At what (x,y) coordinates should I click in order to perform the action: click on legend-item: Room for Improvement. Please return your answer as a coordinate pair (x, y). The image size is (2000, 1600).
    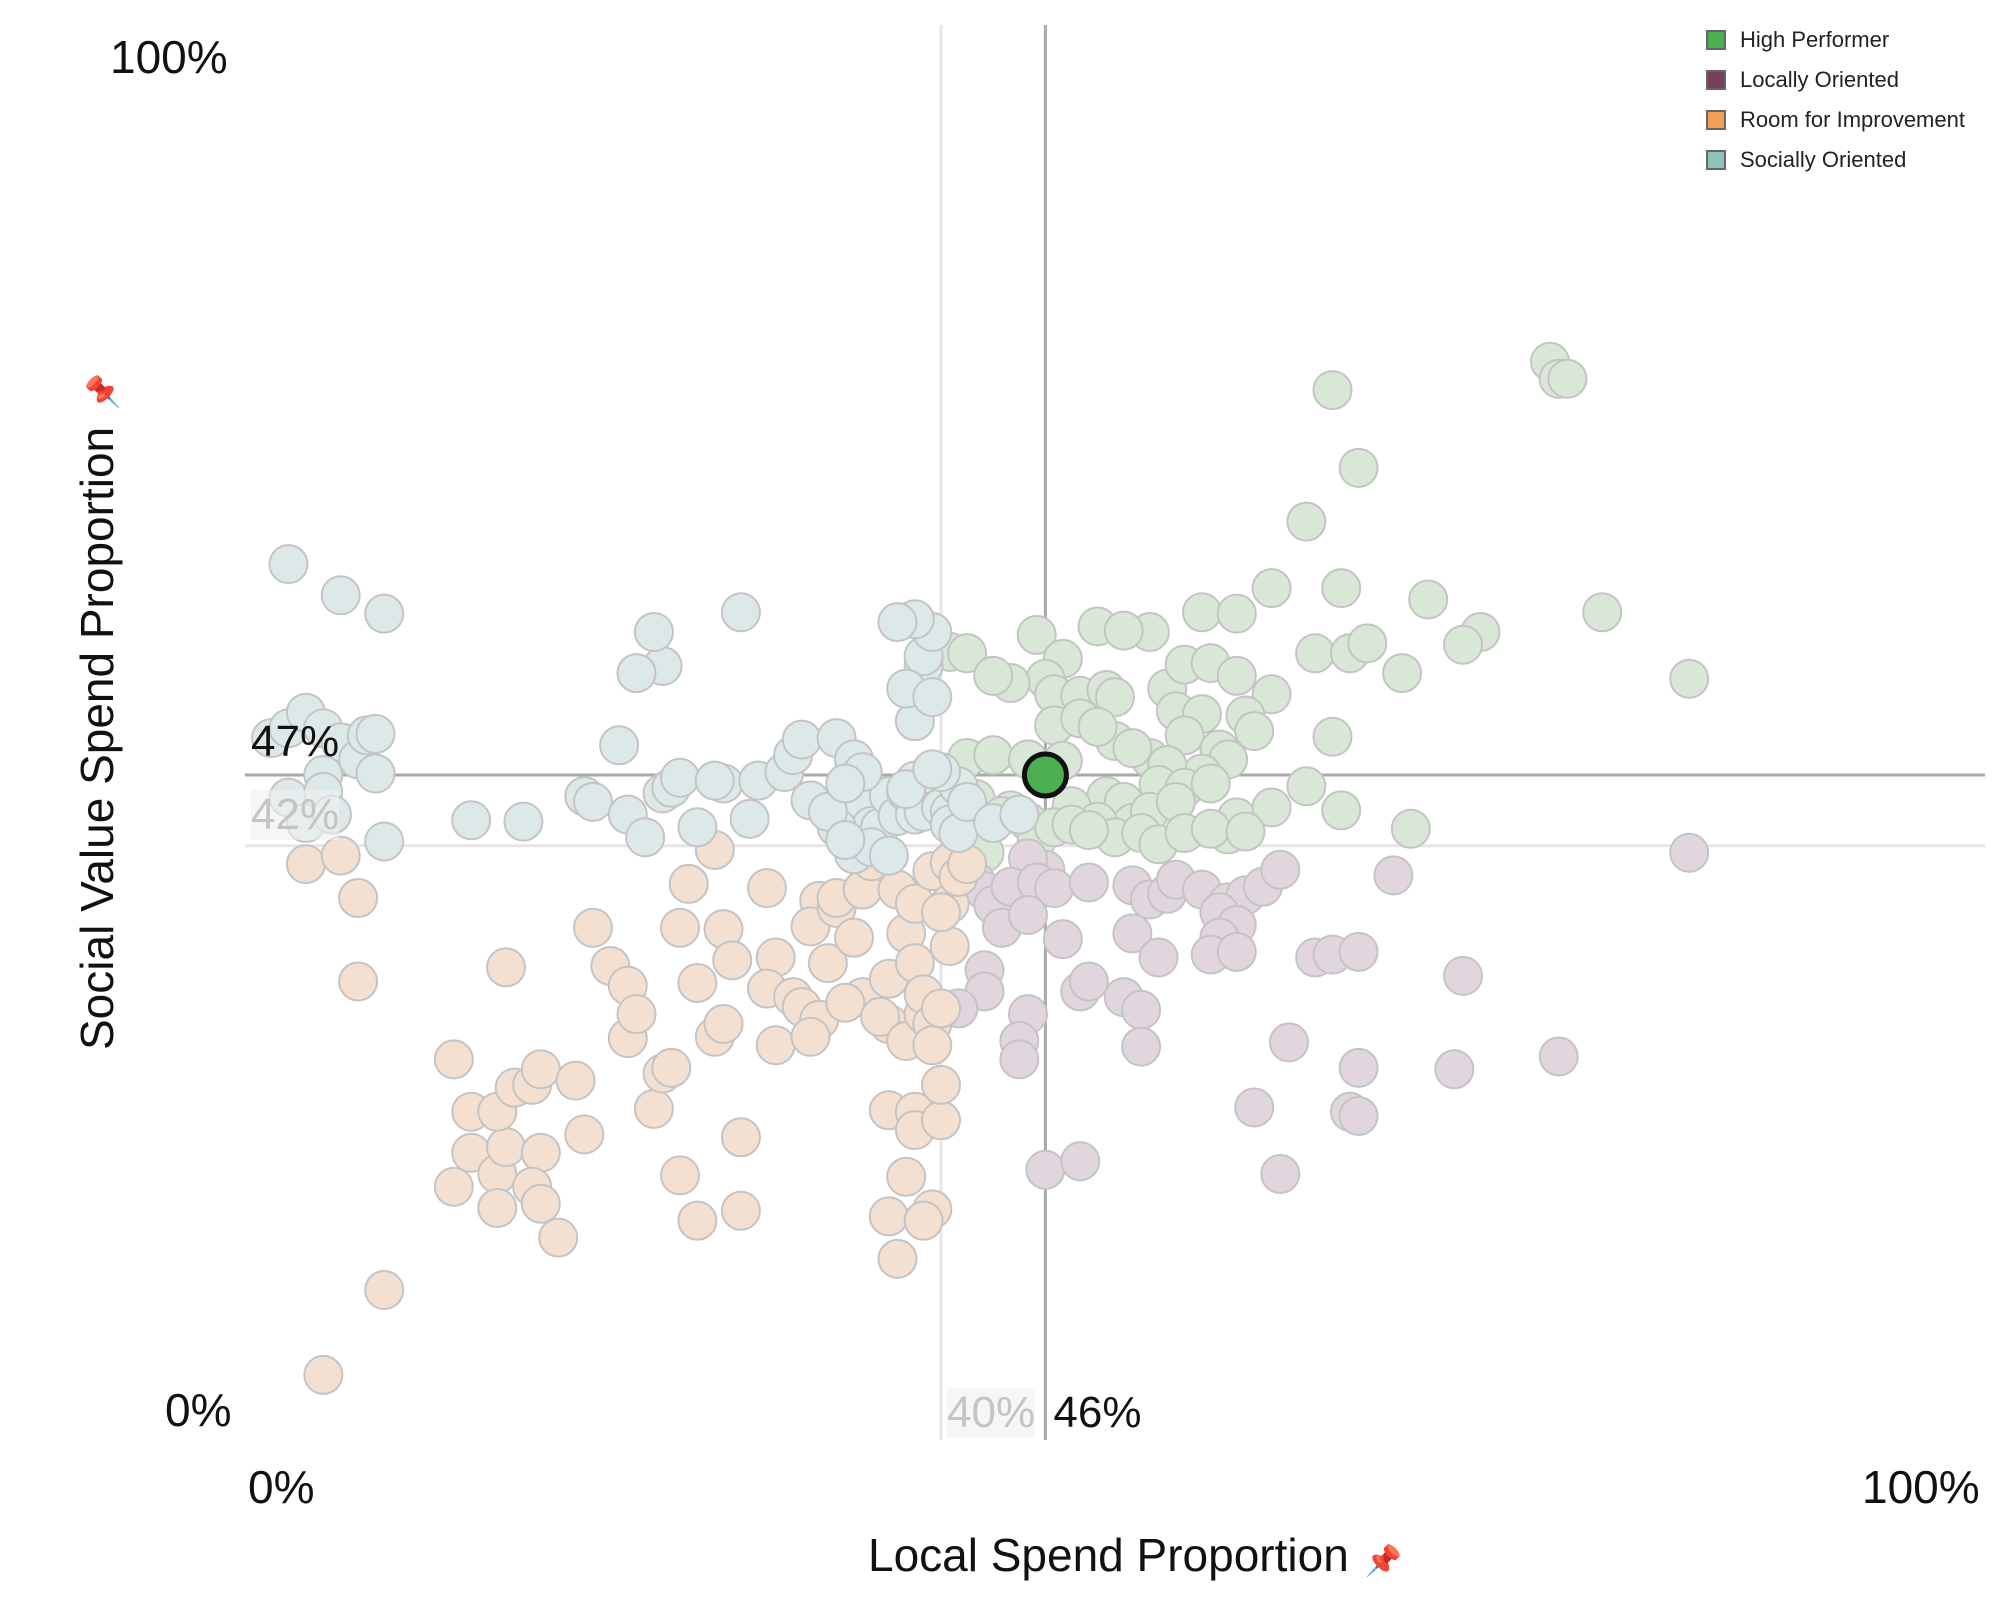
    Looking at the image, I should click on (1835, 120).